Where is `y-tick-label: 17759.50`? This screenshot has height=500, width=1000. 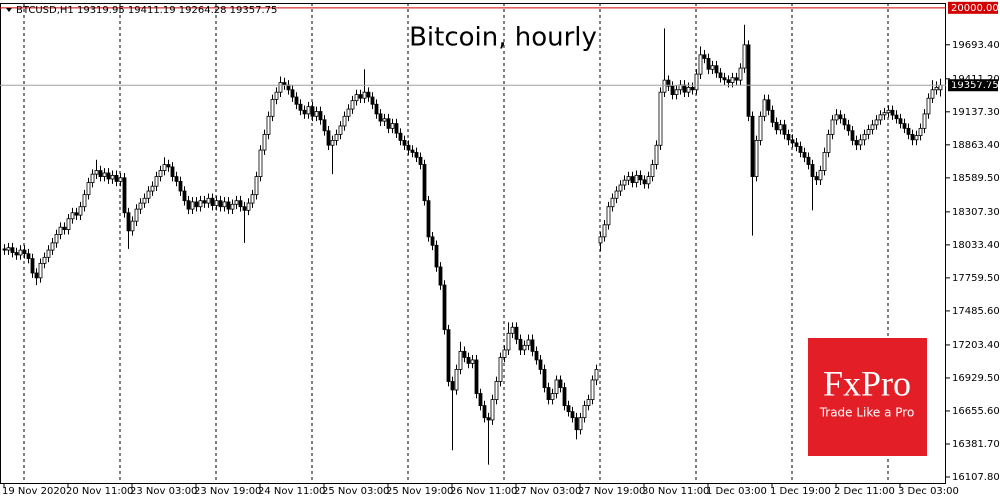 y-tick-label: 17759.50 is located at coordinates (976, 278).